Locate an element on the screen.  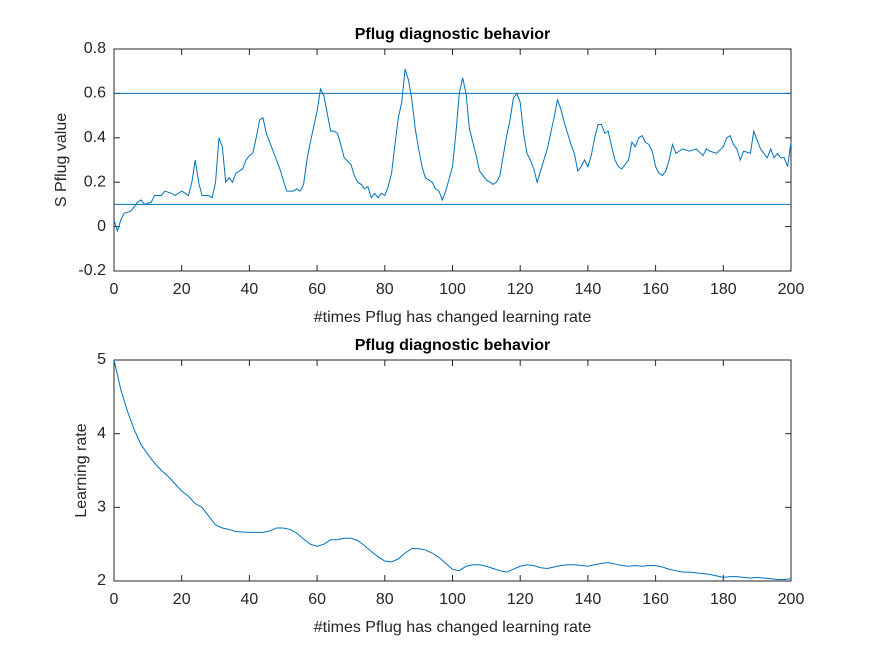
y-tick-label: 0.2 is located at coordinates (95, 181).